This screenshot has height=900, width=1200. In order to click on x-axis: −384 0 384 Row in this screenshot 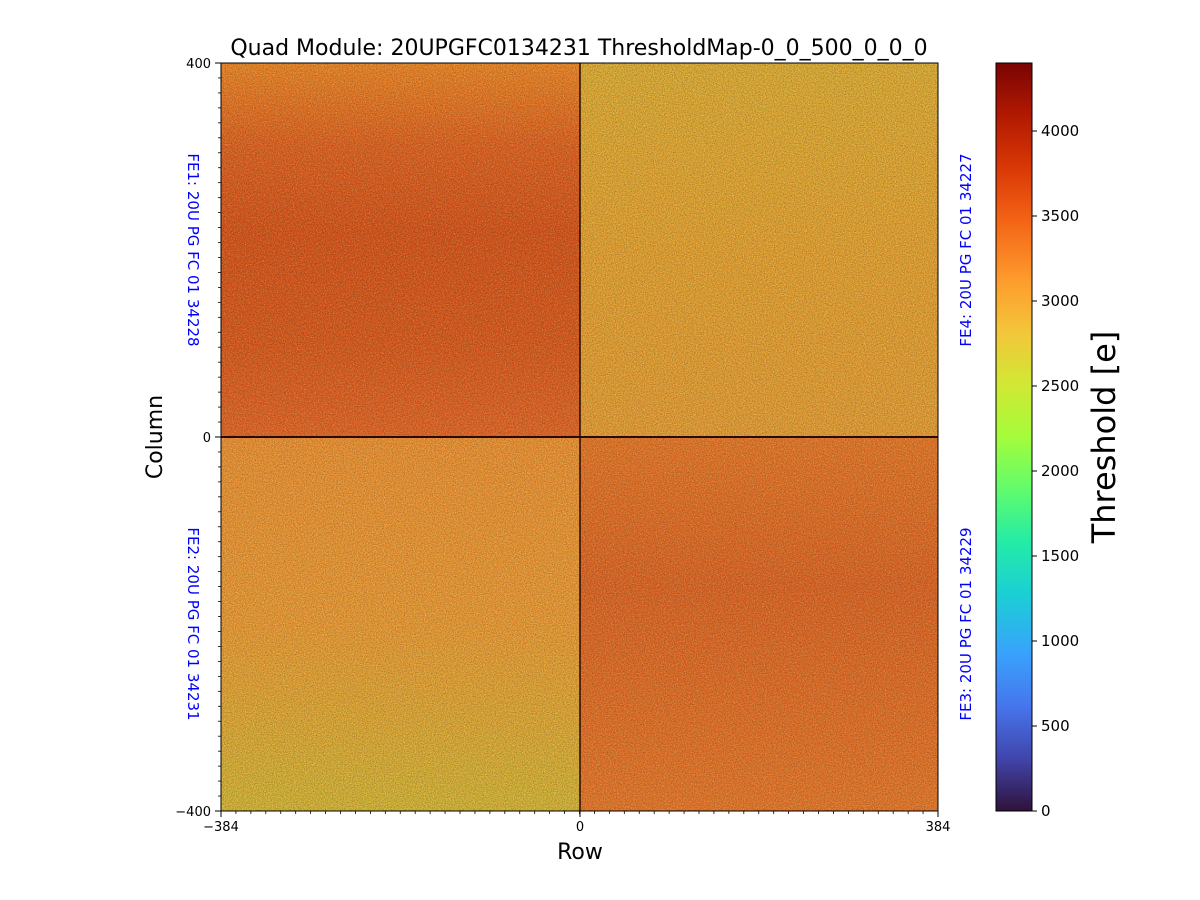, I will do `click(576, 838)`.